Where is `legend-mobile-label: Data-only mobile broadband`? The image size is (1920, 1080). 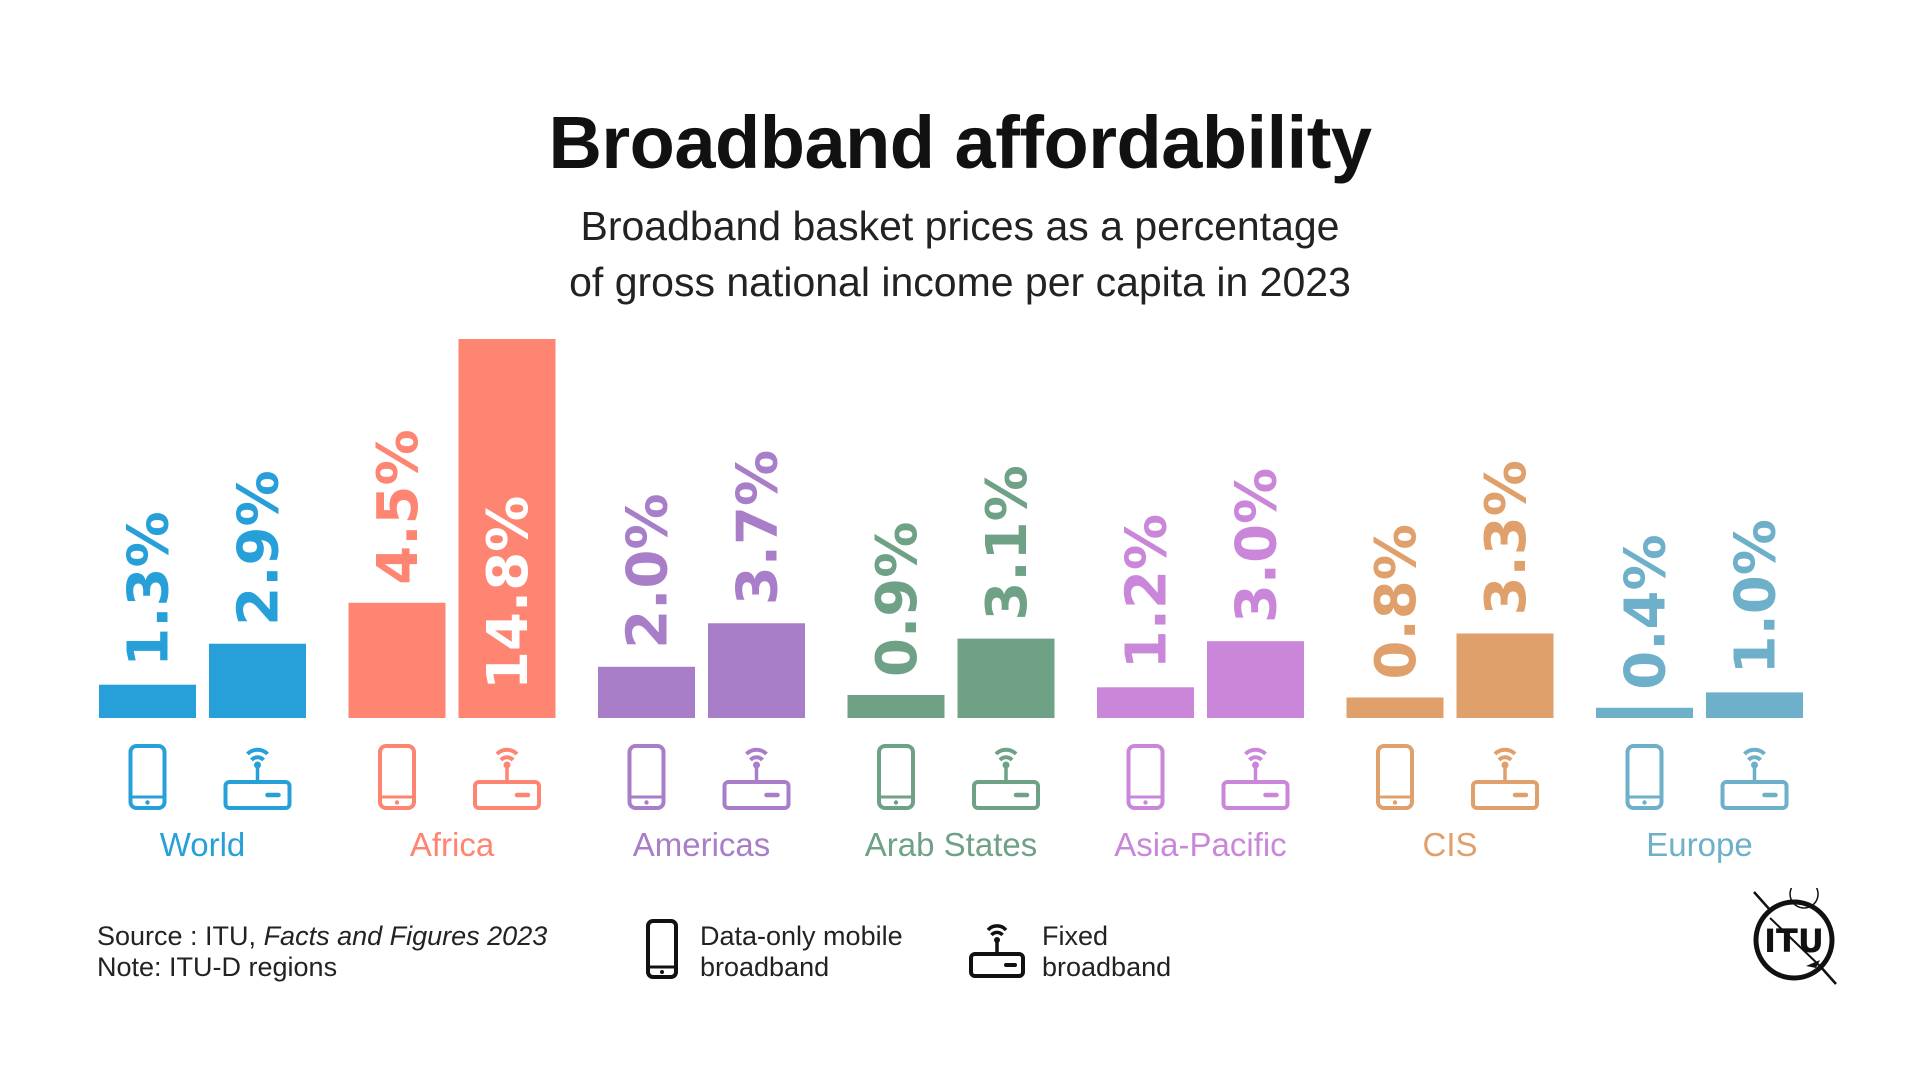 legend-mobile-label: Data-only mobile broadband is located at coordinates (801, 951).